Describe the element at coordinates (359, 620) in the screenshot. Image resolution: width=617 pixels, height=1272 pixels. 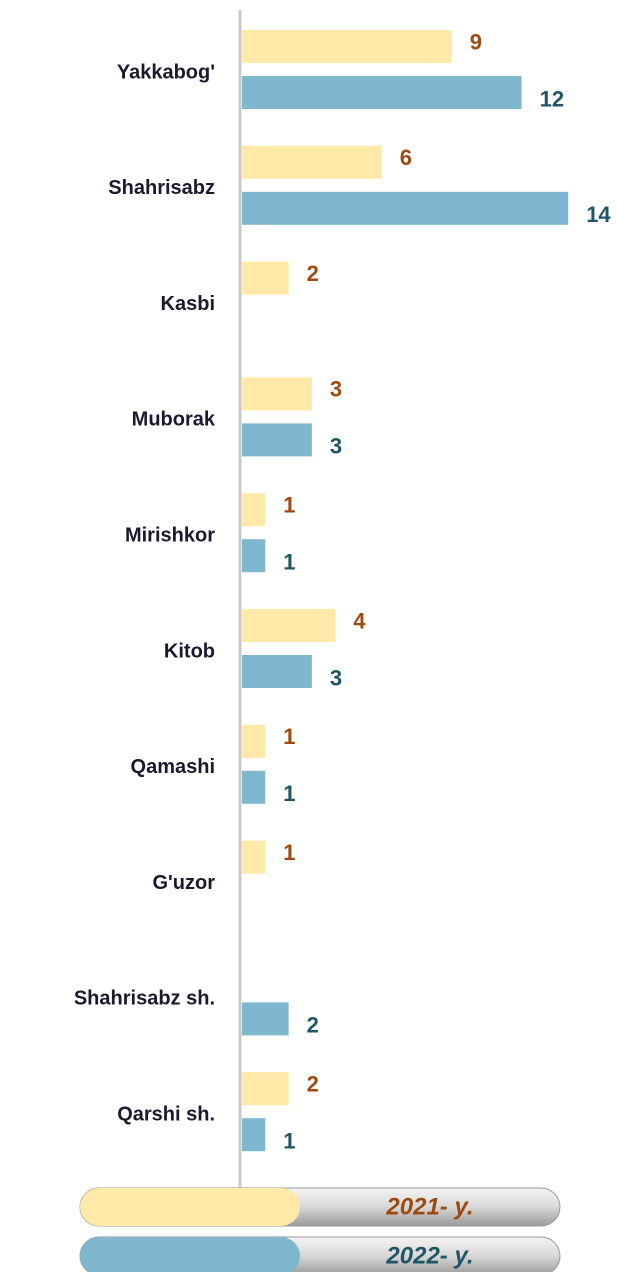
I see `value-label: 4` at that location.